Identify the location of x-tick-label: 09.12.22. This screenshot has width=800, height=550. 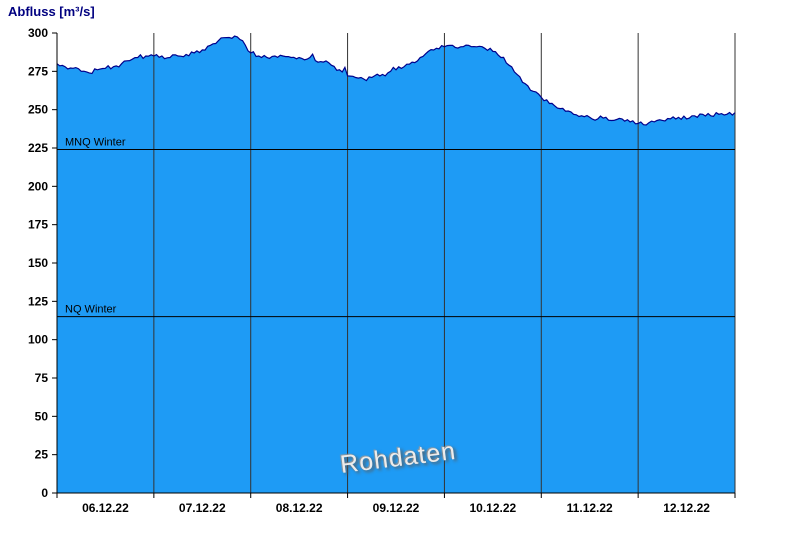
(396, 508).